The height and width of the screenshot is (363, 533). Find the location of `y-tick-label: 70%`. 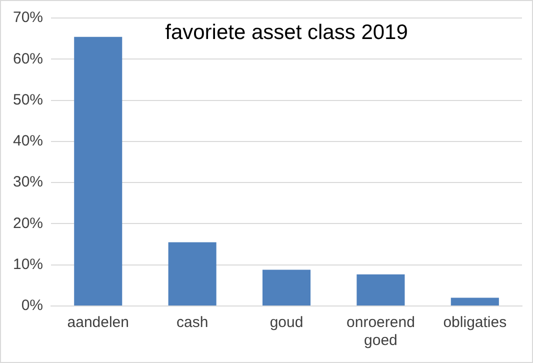

y-tick-label: 70% is located at coordinates (28, 17).